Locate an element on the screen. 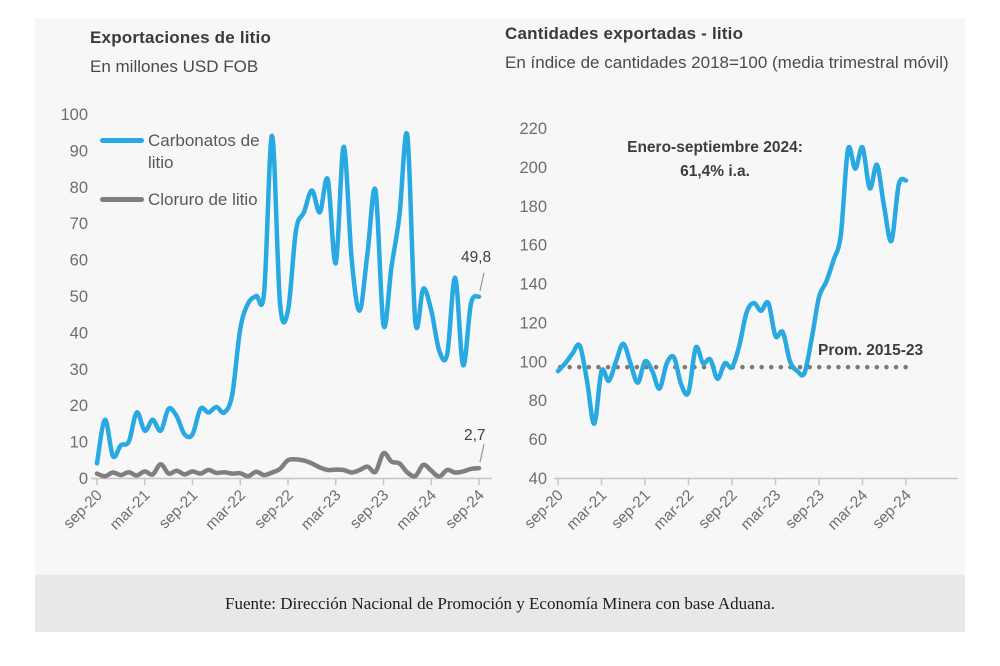 The image size is (1000, 666). y-tick-label: 0 is located at coordinates (83, 479).